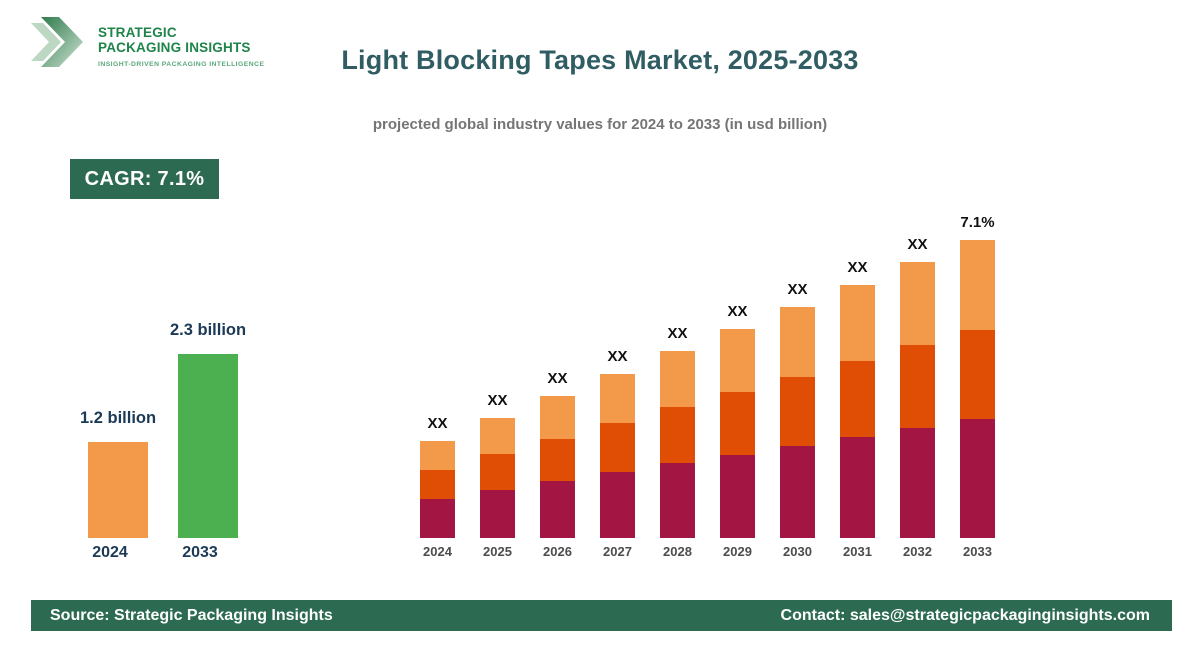  I want to click on summary-axis-year: 2024, so click(110, 552).